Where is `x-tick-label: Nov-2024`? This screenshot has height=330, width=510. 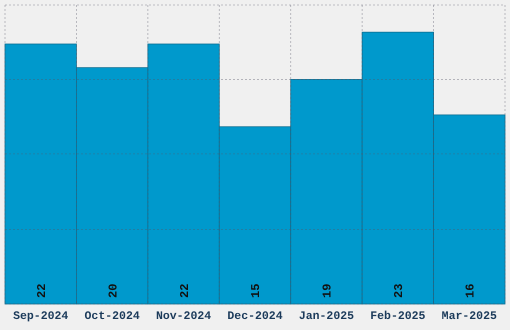 x-tick-label: Nov-2024 is located at coordinates (184, 316).